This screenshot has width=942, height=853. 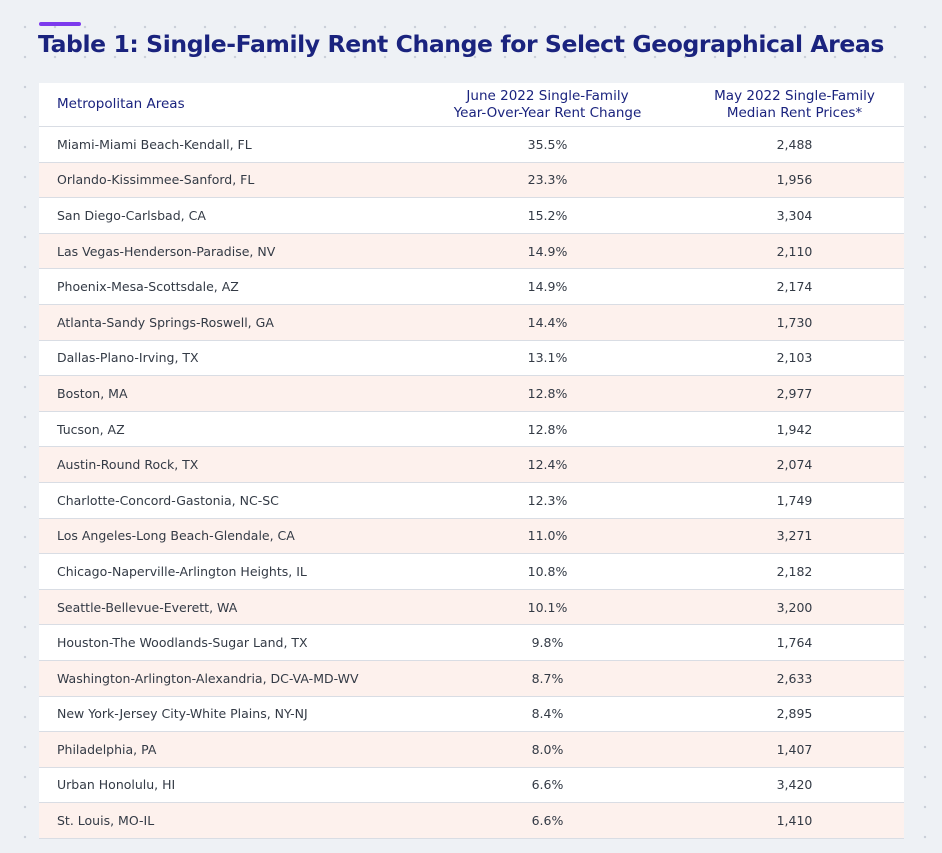 I want to click on median-rent-cell: 3,271, so click(x=794, y=536).